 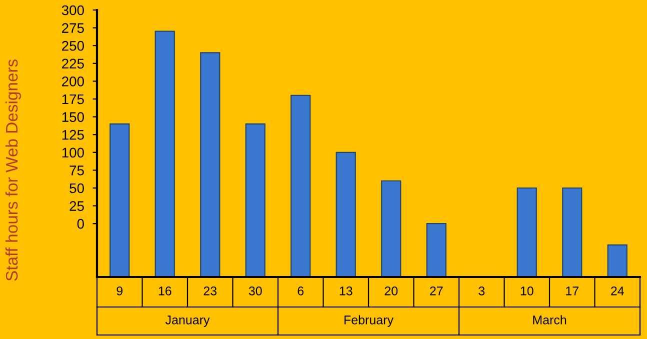 I want to click on y-tick-label: 25, so click(x=77, y=206).